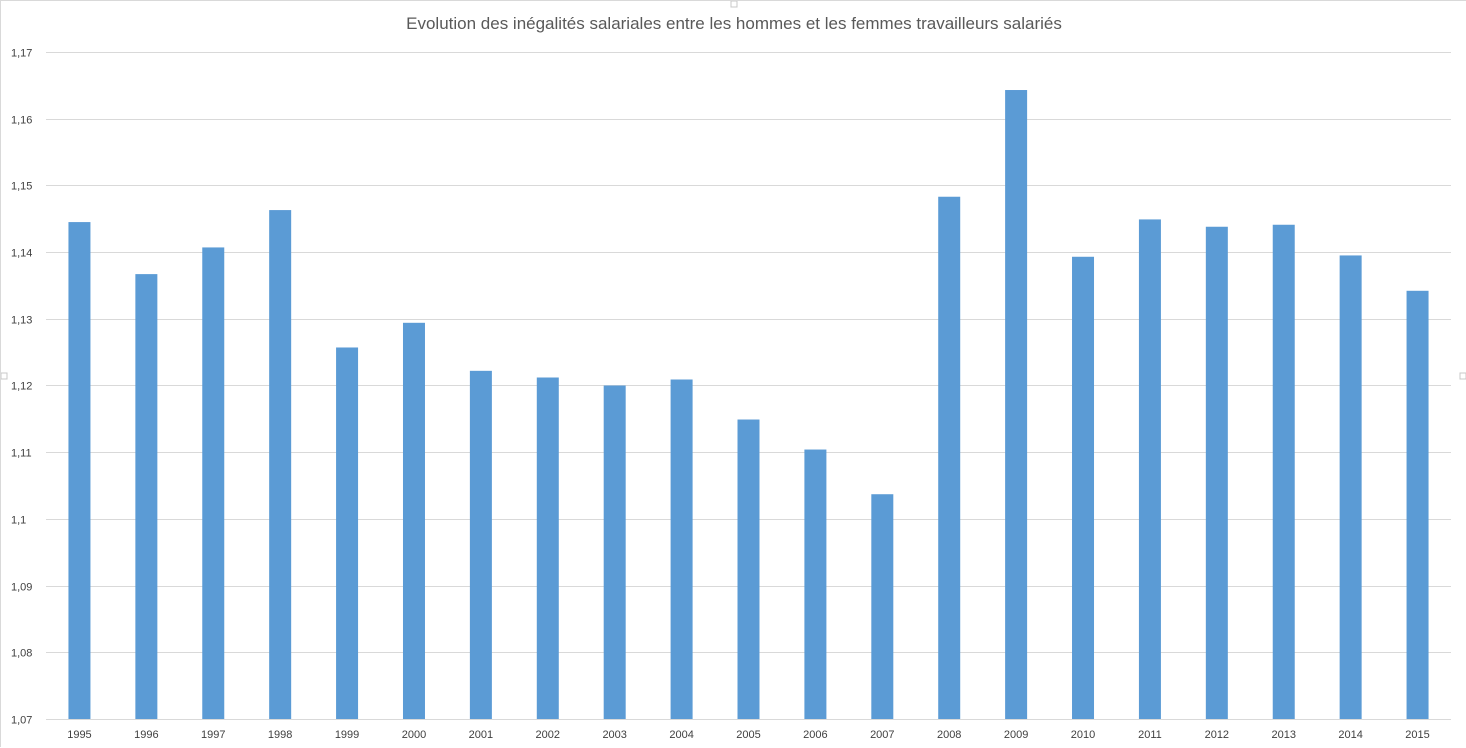  What do you see at coordinates (280, 735) in the screenshot?
I see `x-tick-label: 1998` at bounding box center [280, 735].